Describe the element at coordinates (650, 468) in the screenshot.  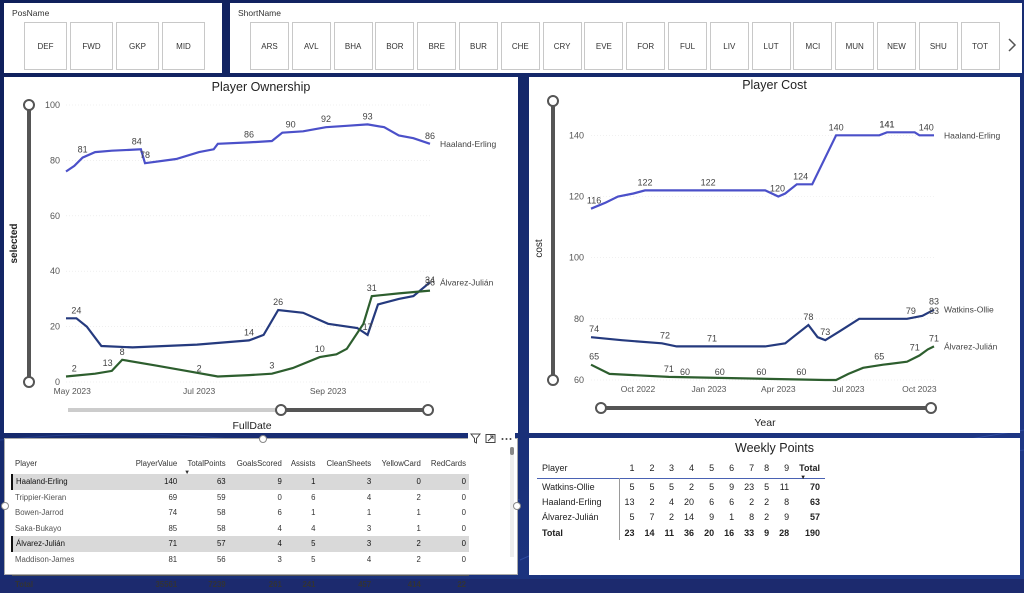
I see `matrix-col-week: 2` at that location.